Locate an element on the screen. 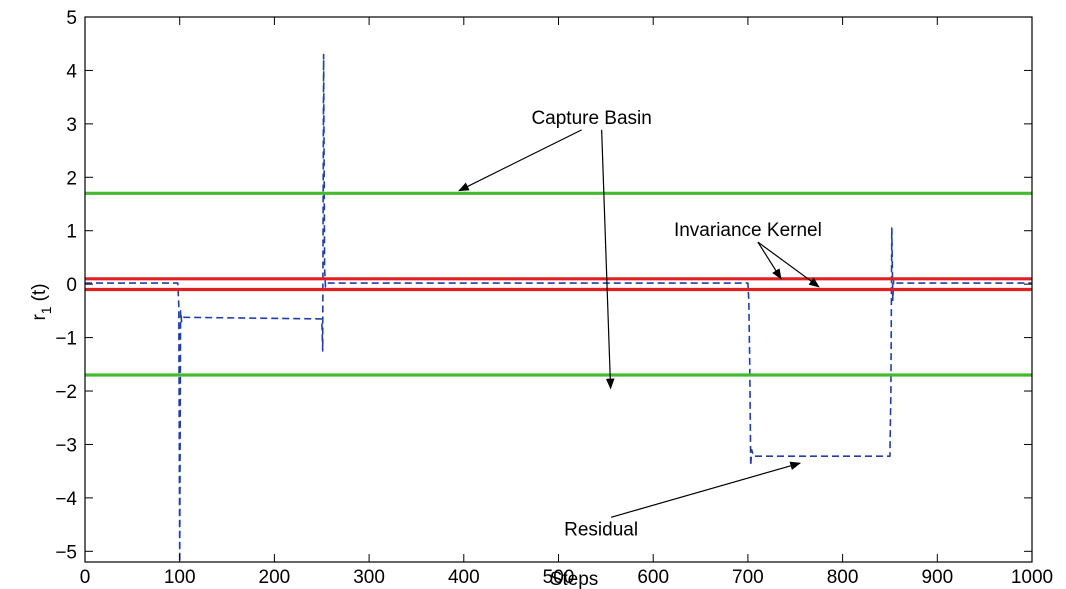  x-tick-label: 500 is located at coordinates (559, 577).